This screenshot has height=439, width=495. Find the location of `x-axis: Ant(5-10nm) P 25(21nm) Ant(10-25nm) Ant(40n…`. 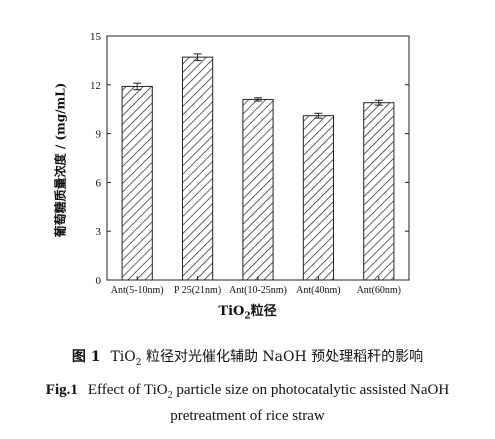

x-axis: Ant(5-10nm) P 25(21nm) Ant(10-25nm) Ant(40n… is located at coordinates (256, 286).